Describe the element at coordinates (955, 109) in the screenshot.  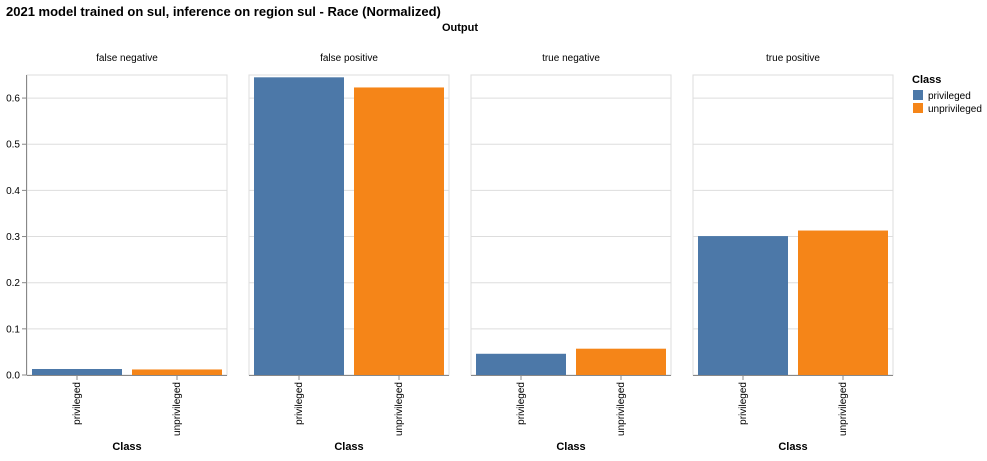
I see `legend-label: unprivileged` at that location.